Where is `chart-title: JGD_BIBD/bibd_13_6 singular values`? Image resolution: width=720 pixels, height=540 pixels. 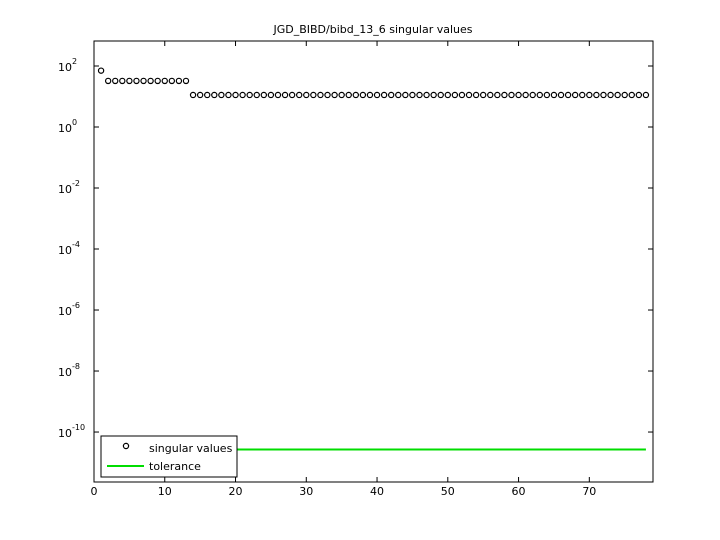
chart-title: JGD_BIBD/bibd_13_6 singular values is located at coordinates (372, 29).